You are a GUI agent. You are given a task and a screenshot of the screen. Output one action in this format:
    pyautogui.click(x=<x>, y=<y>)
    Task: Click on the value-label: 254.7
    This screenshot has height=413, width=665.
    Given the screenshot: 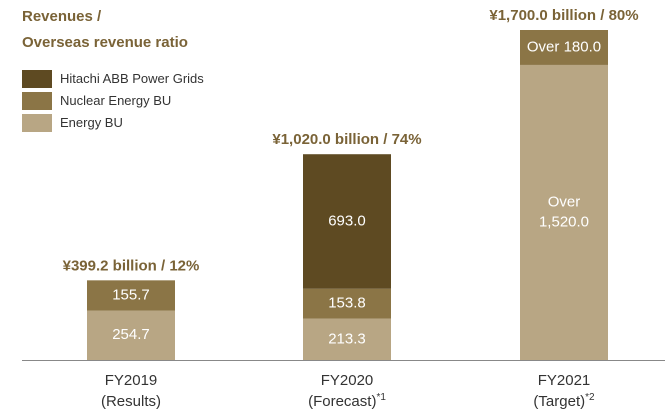 What is the action you would take?
    pyautogui.click(x=131, y=334)
    